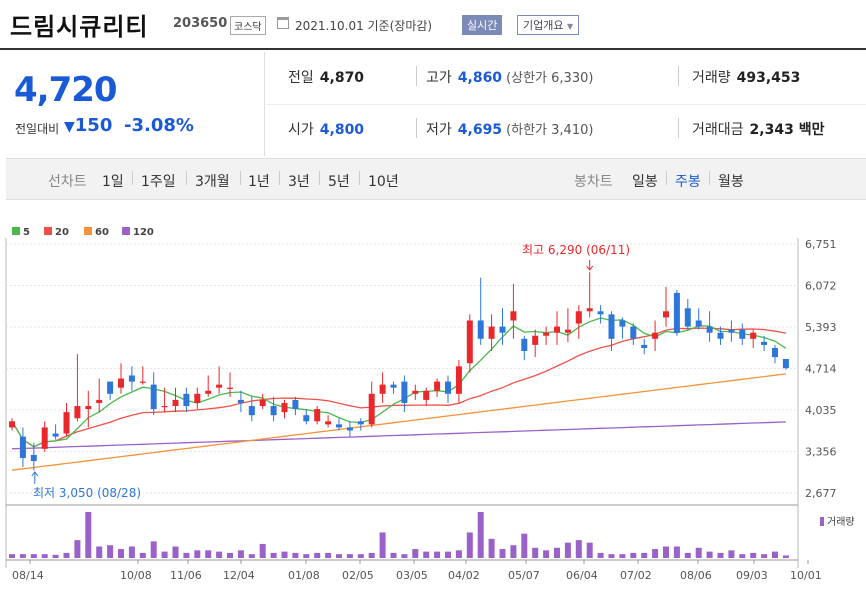  I want to click on y-tick-label: 6,751, so click(821, 244).